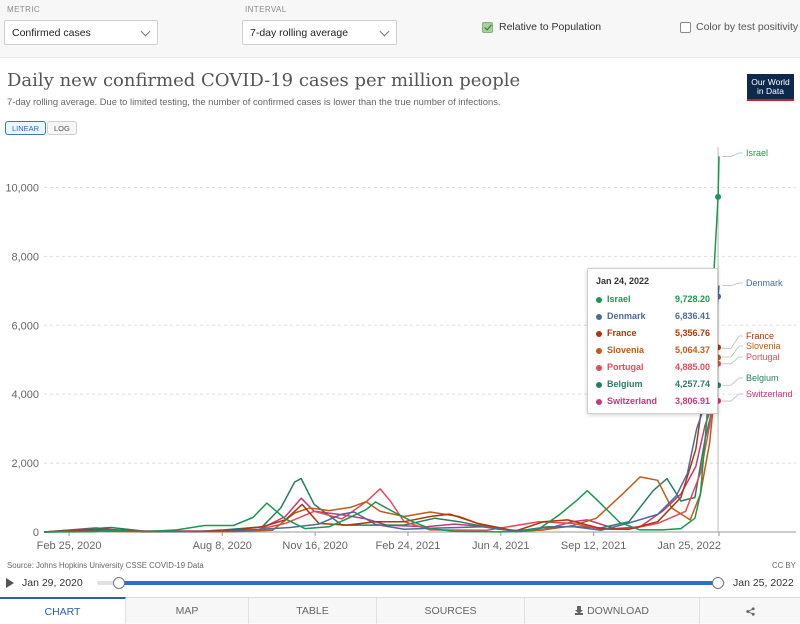 This screenshot has height=624, width=800. What do you see at coordinates (22, 360) in the screenshot?
I see `y-axis: 0 2,000 4,000 6,000 8,000 10,000` at bounding box center [22, 360].